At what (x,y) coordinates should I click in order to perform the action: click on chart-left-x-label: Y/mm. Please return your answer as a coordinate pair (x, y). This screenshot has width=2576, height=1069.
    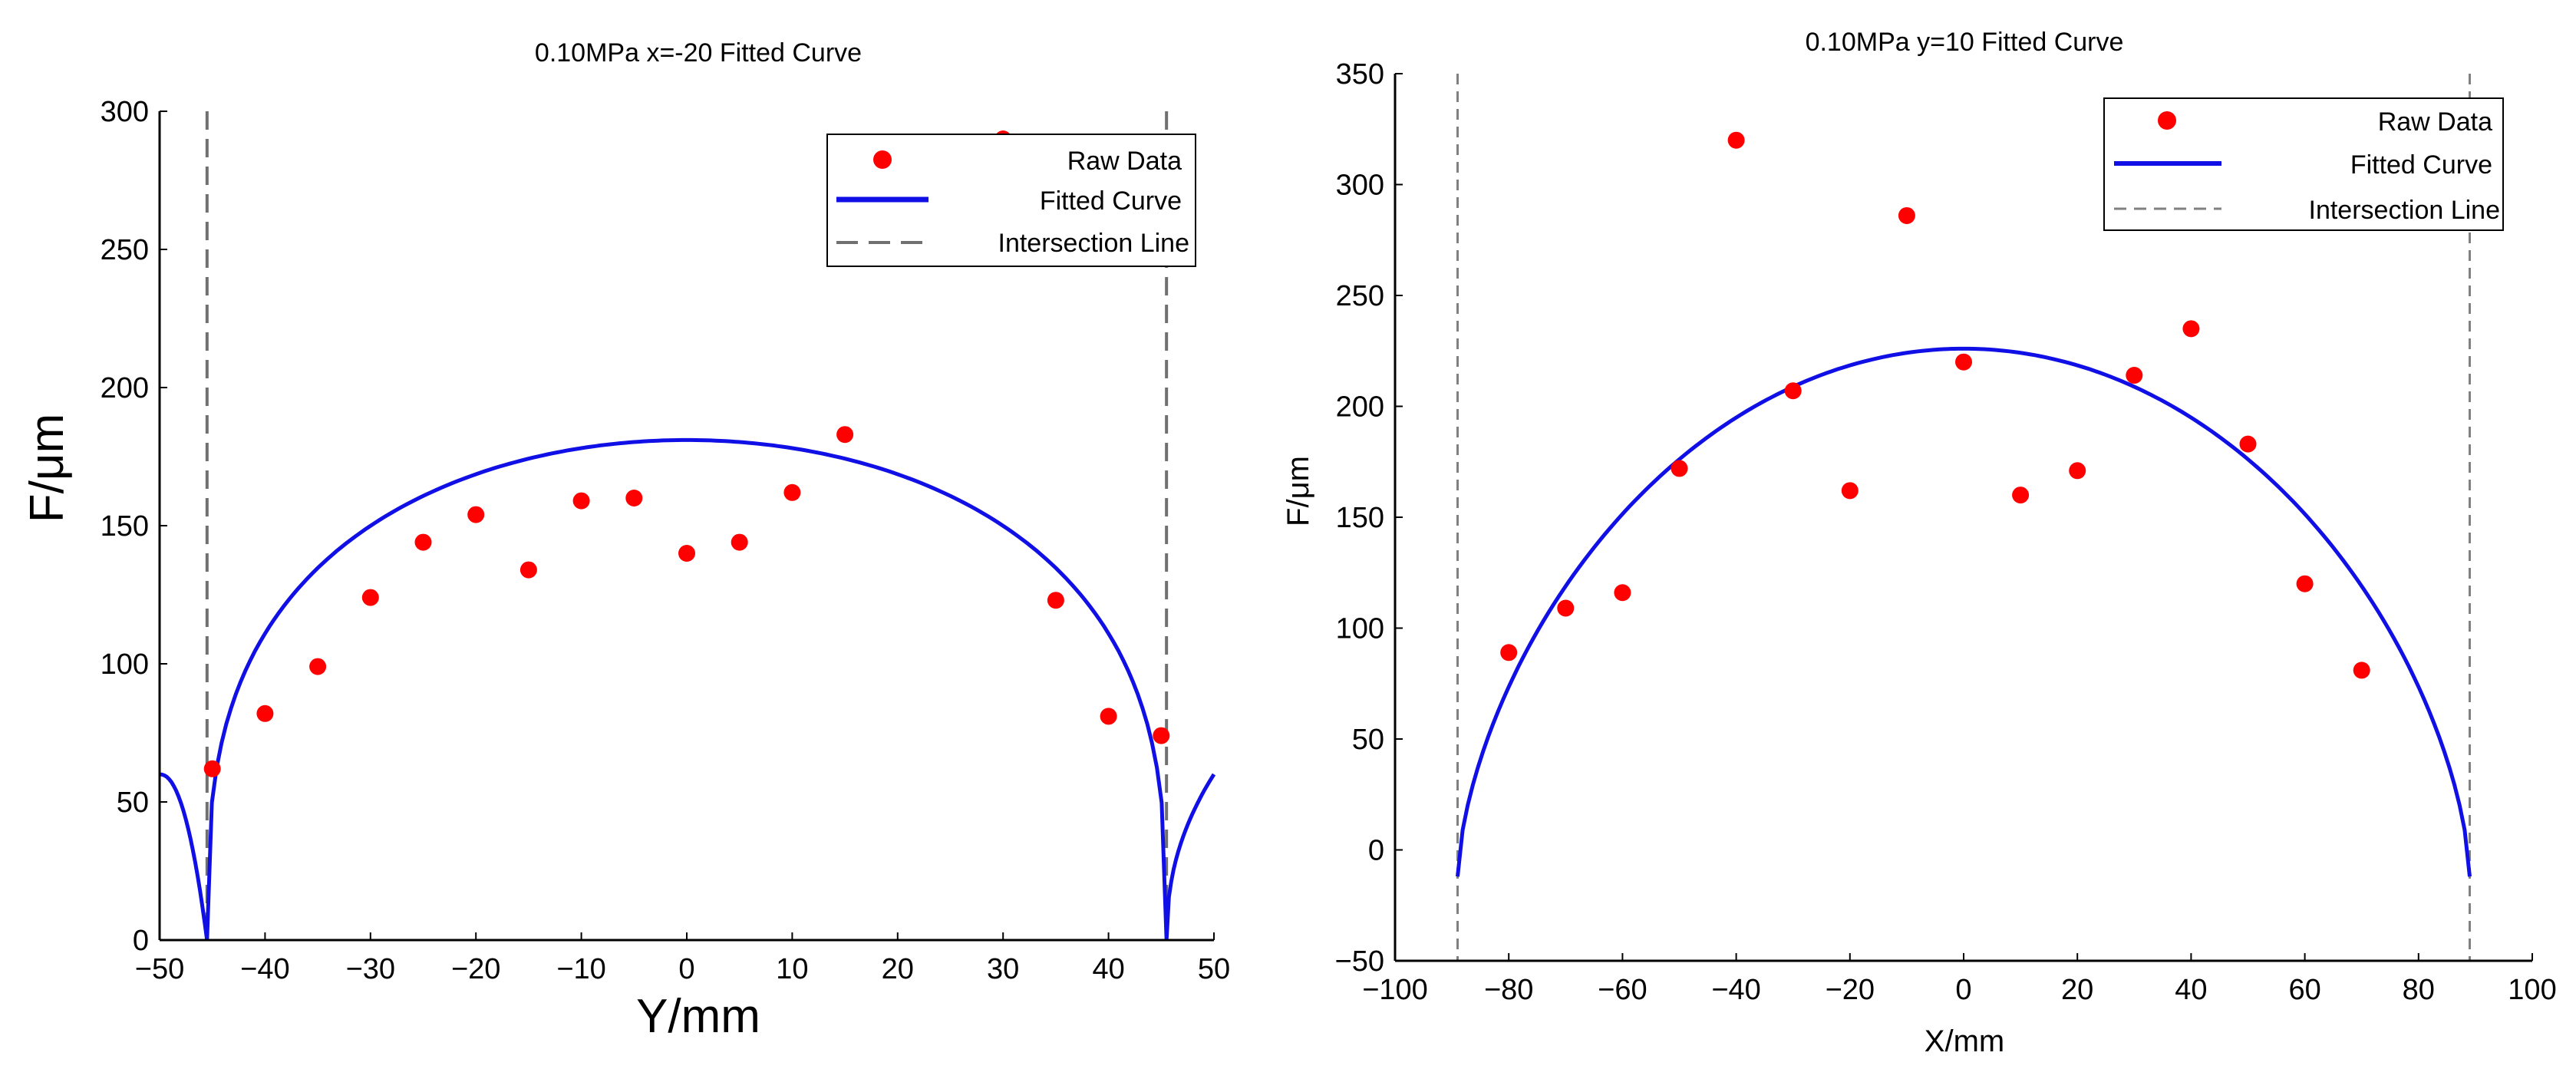
    Looking at the image, I should click on (698, 1016).